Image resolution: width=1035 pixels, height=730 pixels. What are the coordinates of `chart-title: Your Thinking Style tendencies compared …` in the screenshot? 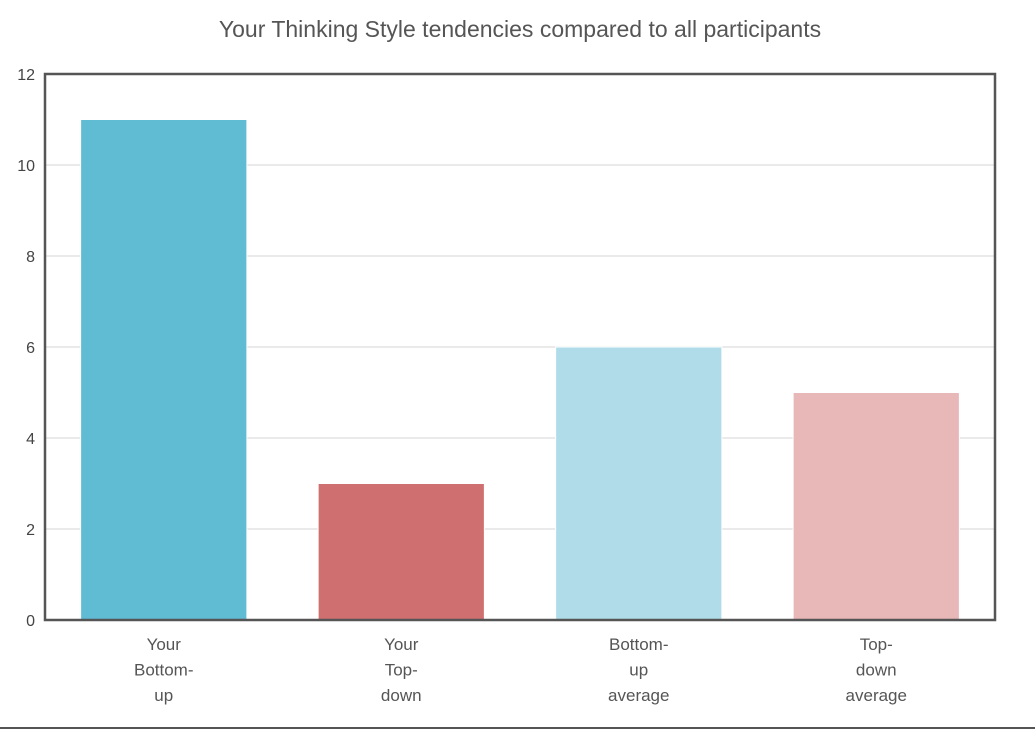 It's located at (520, 29).